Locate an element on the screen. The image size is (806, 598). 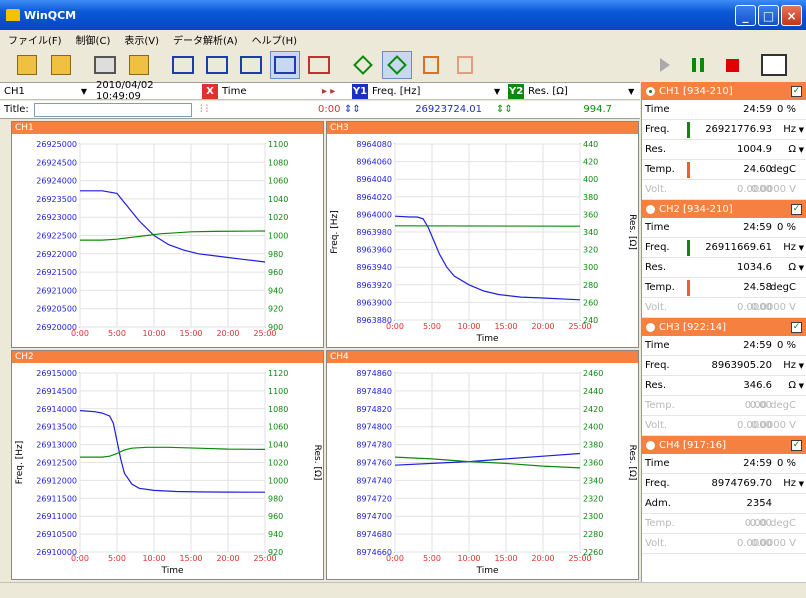
close-button: × is located at coordinates (791, 15).